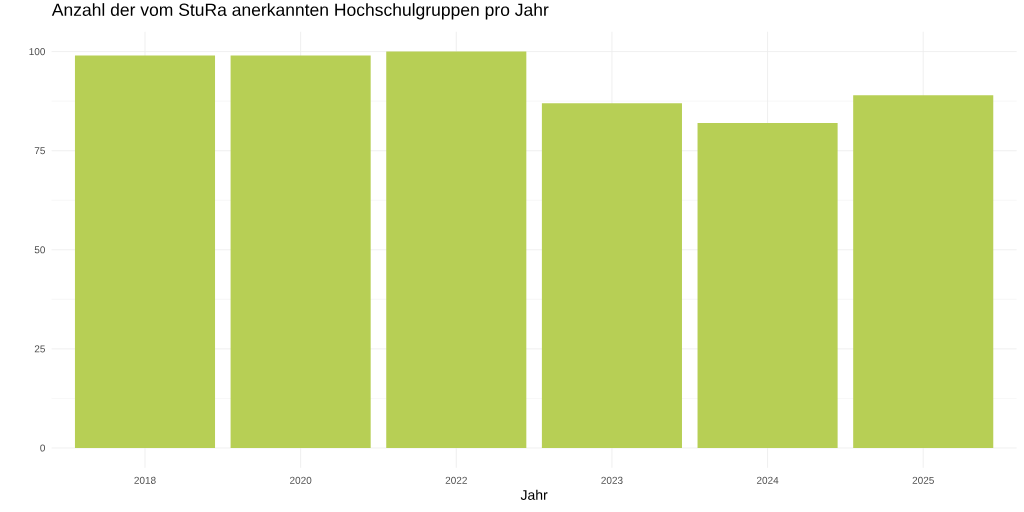 The height and width of the screenshot is (512, 1024). I want to click on x-axis-title: Jahr, so click(534, 494).